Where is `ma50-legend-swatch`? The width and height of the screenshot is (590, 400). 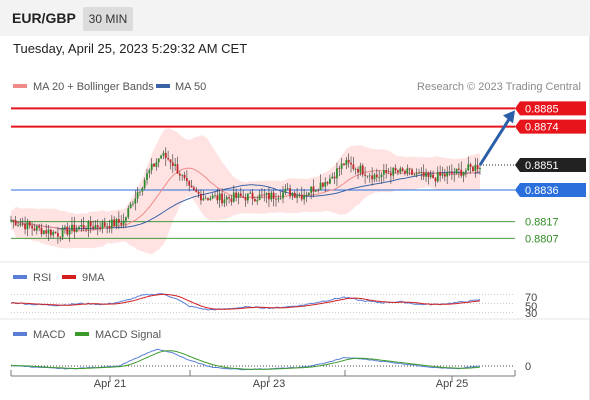
ma50-legend-swatch is located at coordinates (163, 86).